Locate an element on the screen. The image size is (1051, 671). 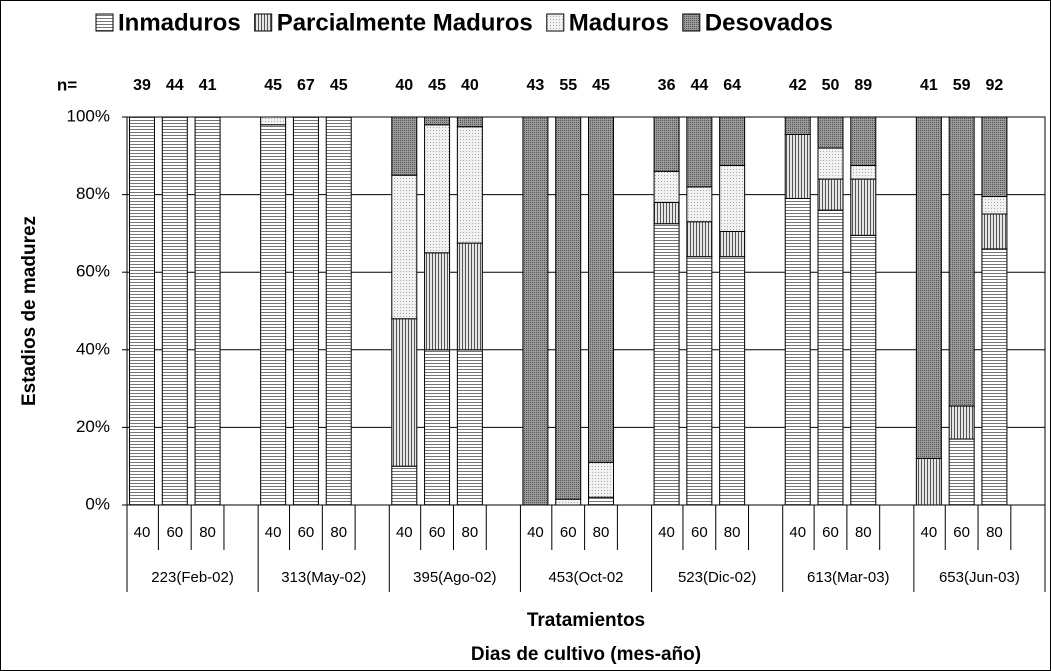
y-tick-label: 60% is located at coordinates (93, 271).